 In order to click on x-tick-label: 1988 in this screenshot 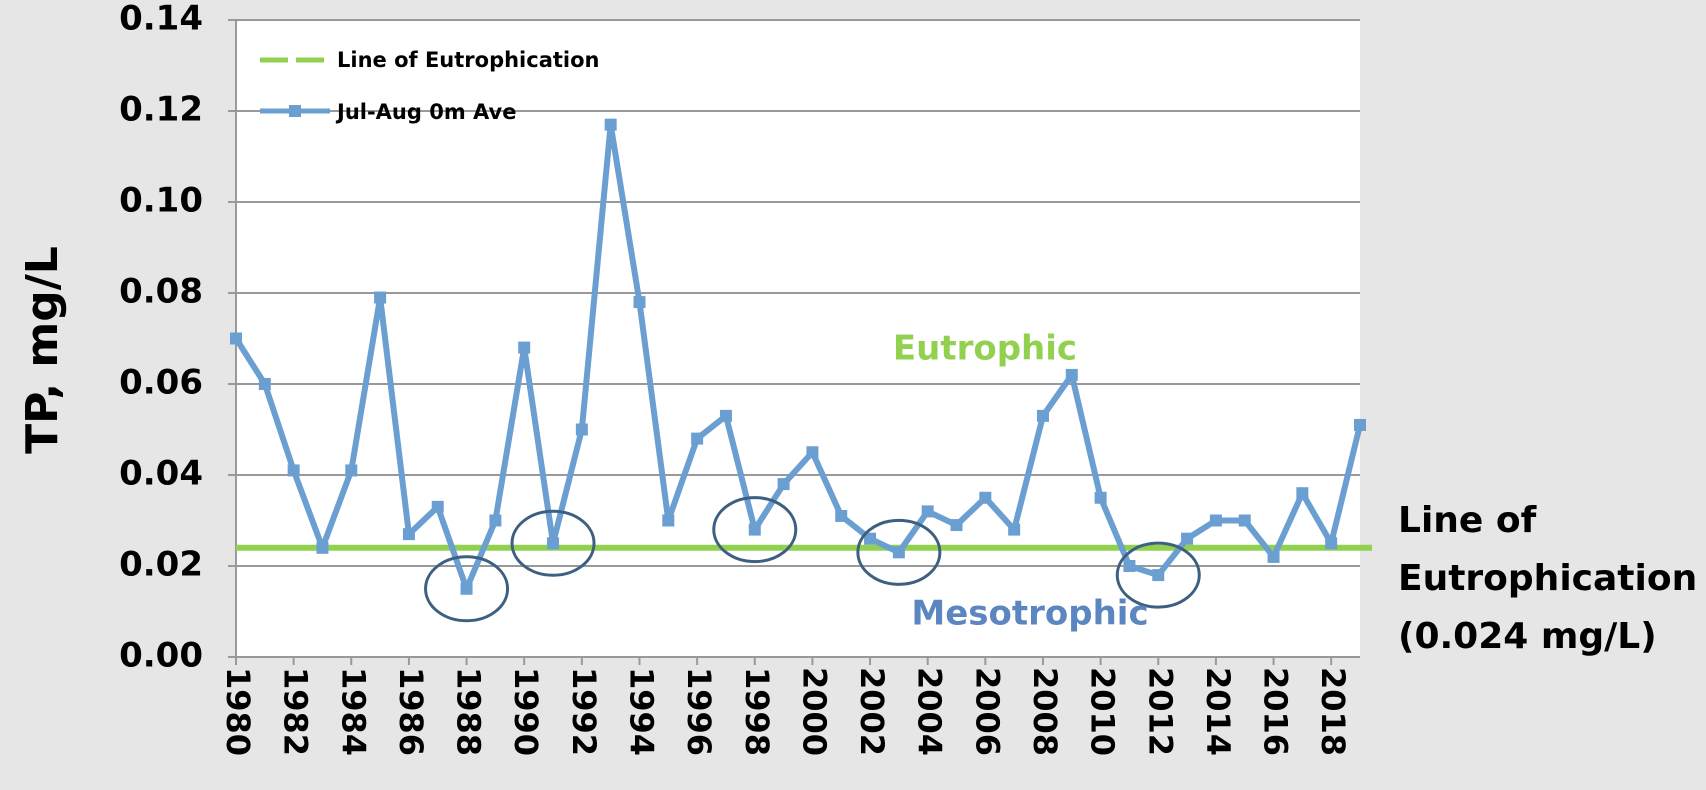, I will do `click(469, 711)`.